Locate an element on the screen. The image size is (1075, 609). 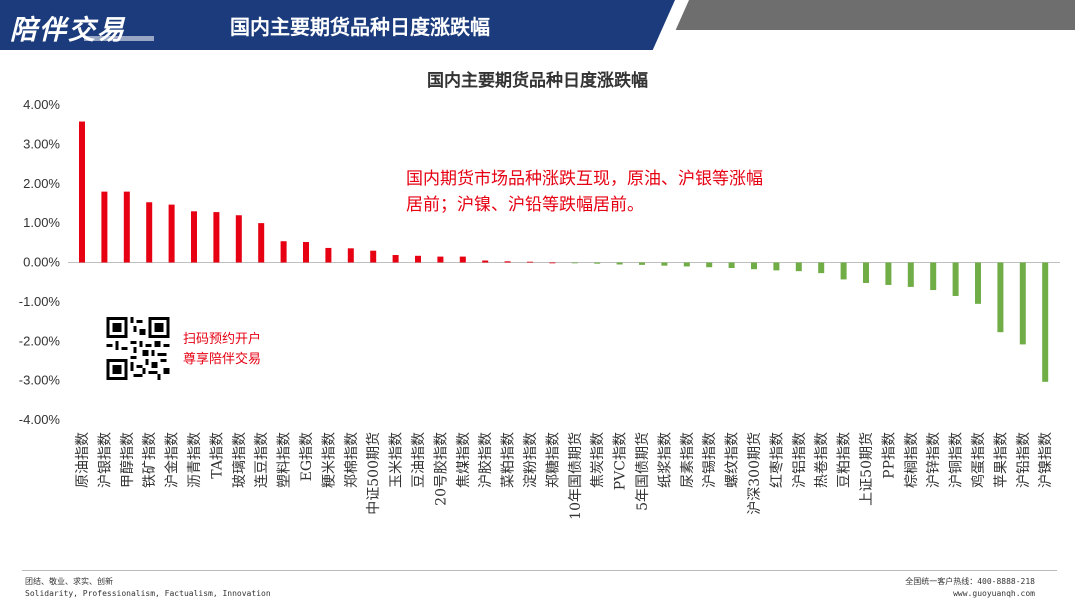
x-category-label: 鸡蛋指数 is located at coordinates (978, 460).